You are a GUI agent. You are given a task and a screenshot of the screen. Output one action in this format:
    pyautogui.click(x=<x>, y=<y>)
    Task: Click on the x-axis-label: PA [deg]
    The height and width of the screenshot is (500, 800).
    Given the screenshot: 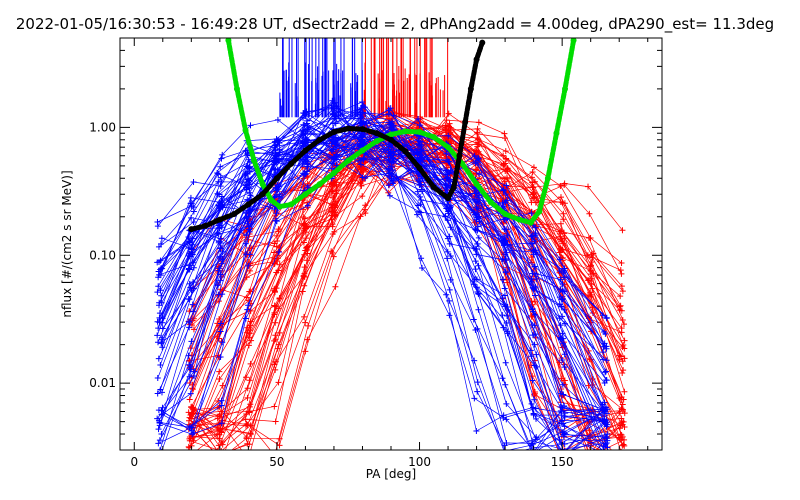 What is the action you would take?
    pyautogui.click(x=391, y=474)
    